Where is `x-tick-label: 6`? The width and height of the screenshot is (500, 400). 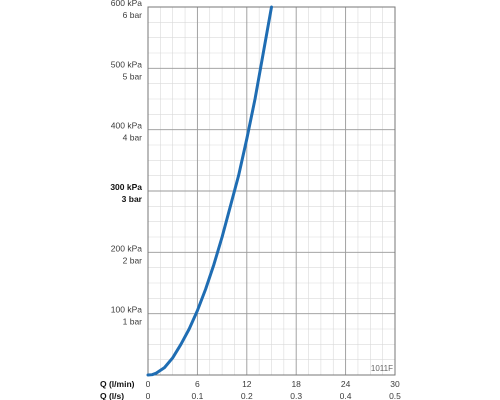 x-tick-label: 6 is located at coordinates (197, 384).